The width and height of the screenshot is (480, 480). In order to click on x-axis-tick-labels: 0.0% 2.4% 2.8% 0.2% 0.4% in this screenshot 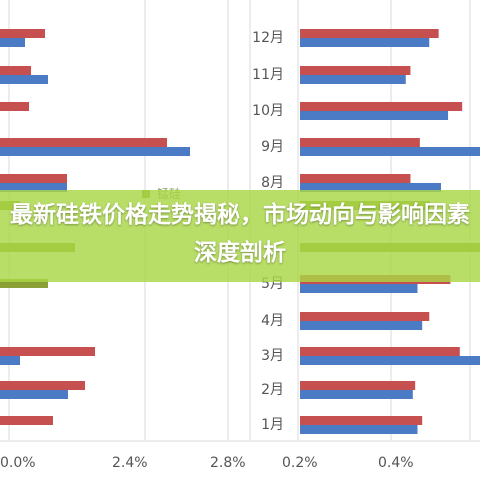, I will do `click(207, 463)`.